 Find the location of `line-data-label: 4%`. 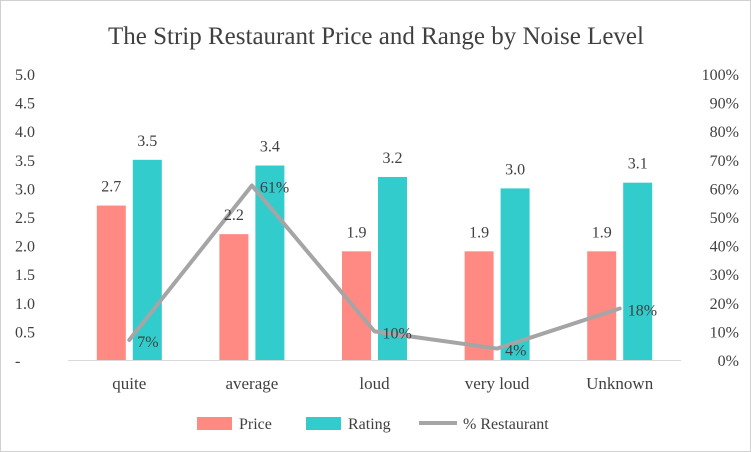

line-data-label: 4% is located at coordinates (515, 351).